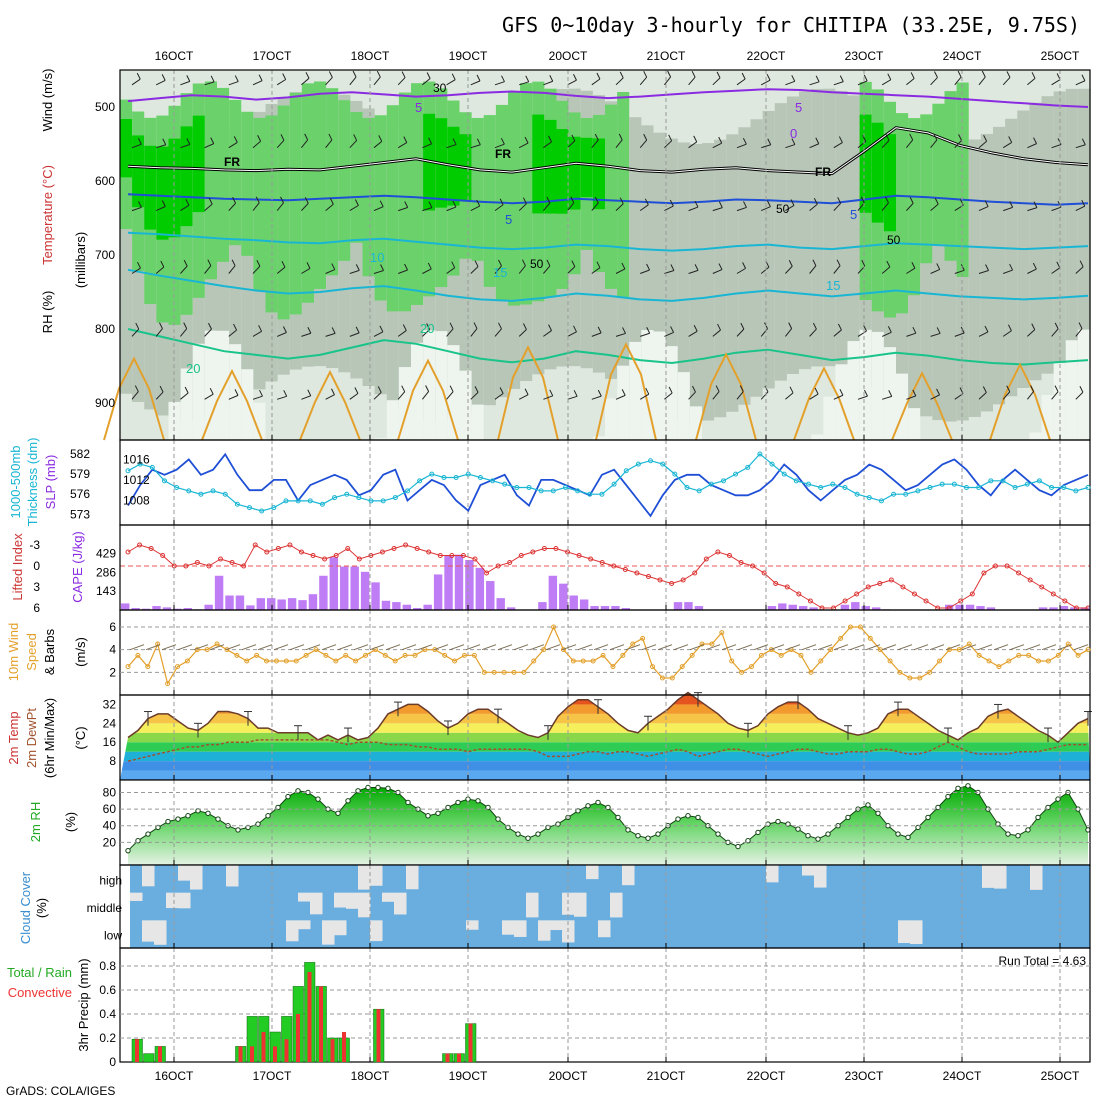  I want to click on contour-value-label: 10, so click(377, 257).